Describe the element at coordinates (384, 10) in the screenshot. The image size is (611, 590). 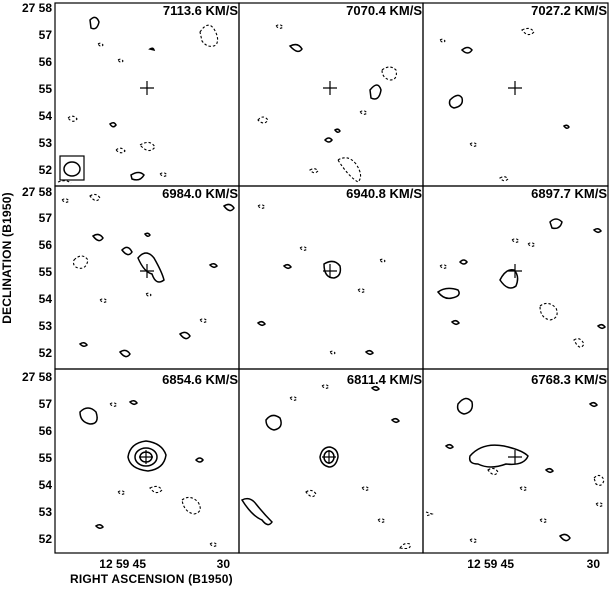
I see `velocity-label: 7070.4 KM/S` at that location.